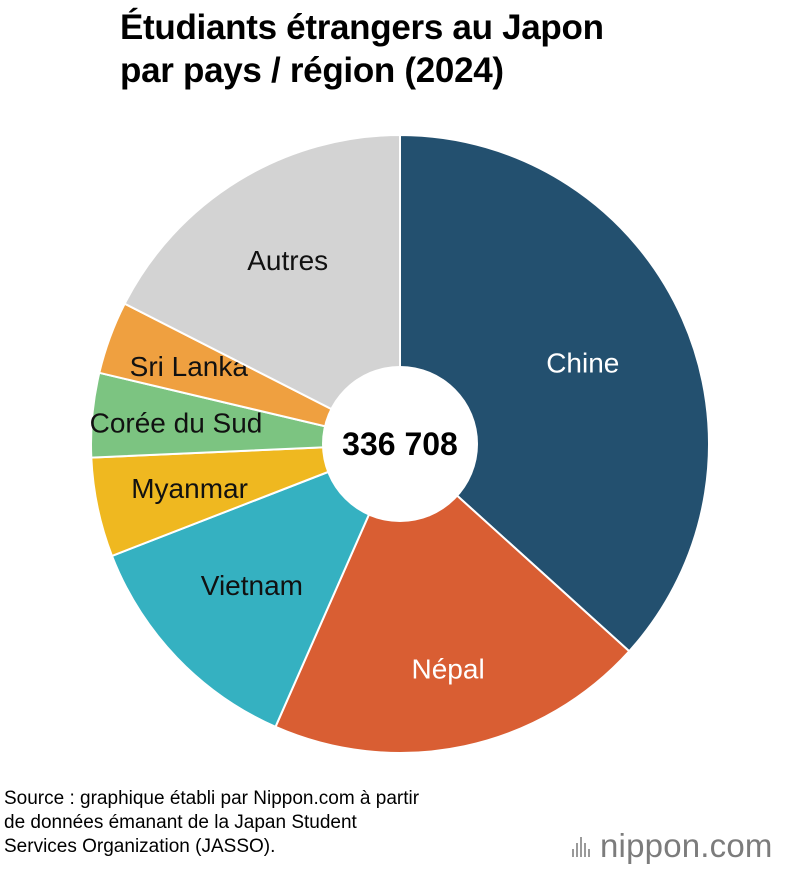 The image size is (800, 870). I want to click on source-line-3: Services Organization (JASSO)., so click(140, 846).